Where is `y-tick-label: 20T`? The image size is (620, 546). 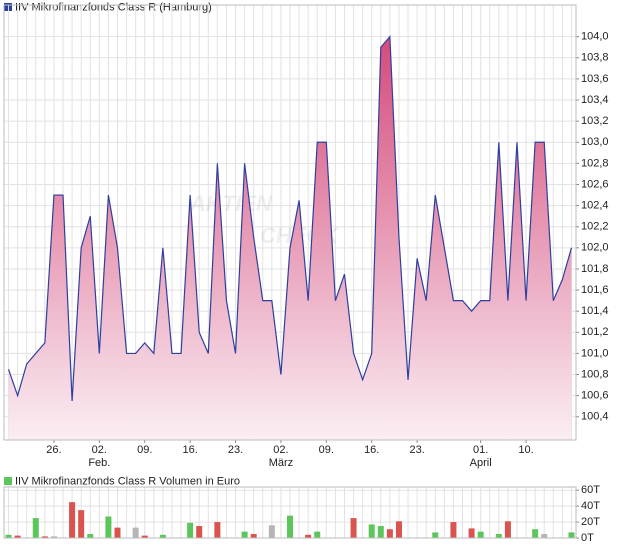
y-tick-label: 20T is located at coordinates (590, 522).